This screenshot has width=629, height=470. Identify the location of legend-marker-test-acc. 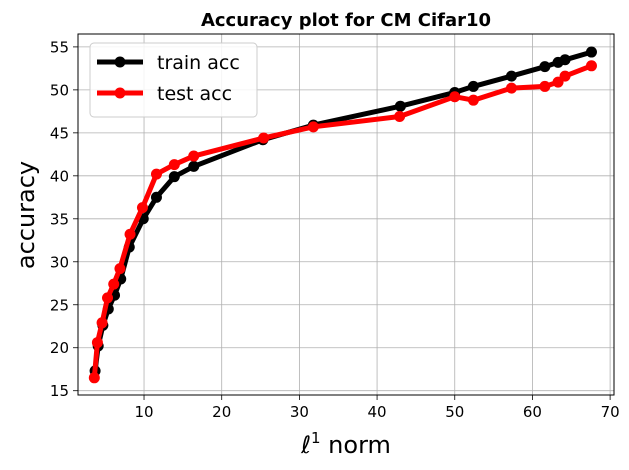
(120, 93).